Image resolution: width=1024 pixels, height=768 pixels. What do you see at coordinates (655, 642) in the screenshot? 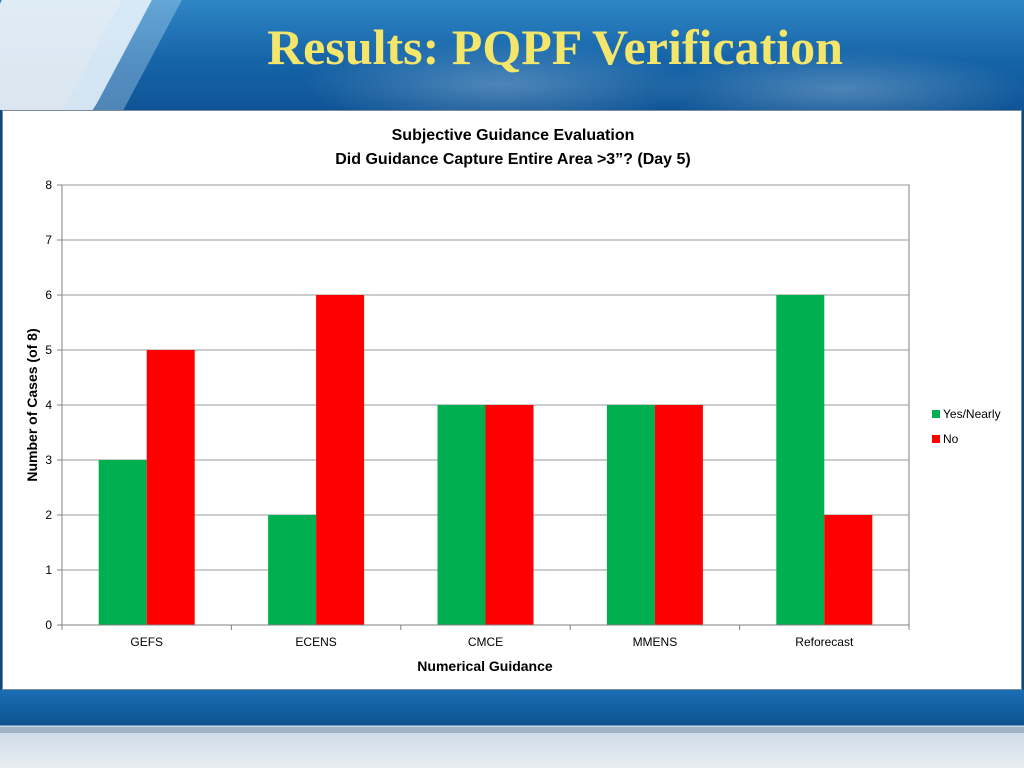
I see `x-tick-label: MMENS` at bounding box center [655, 642].